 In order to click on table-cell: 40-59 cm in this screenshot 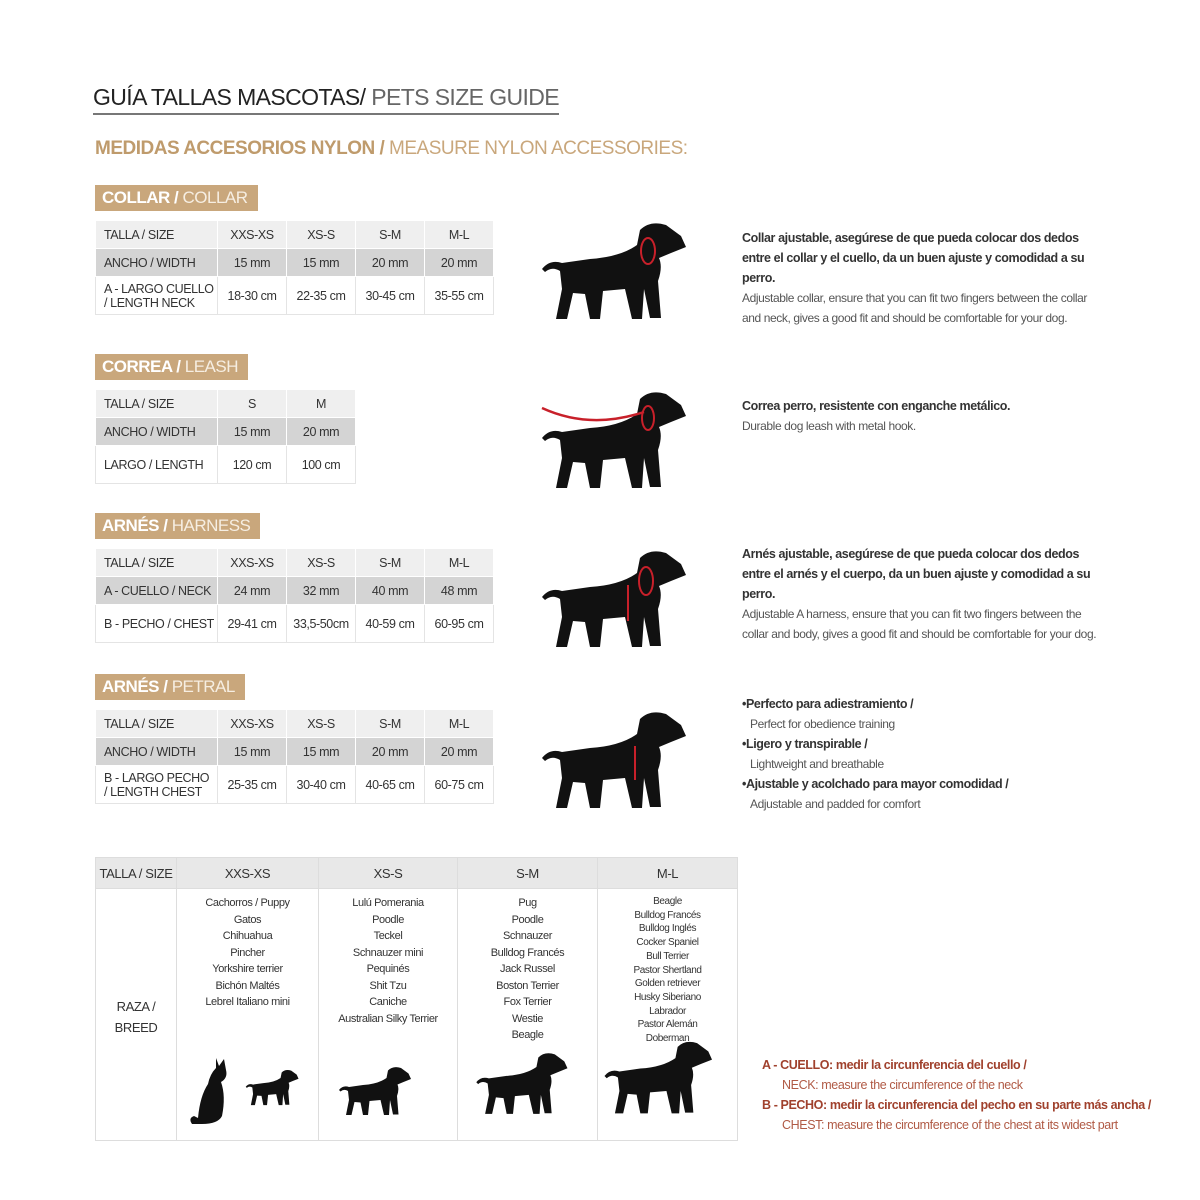, I will do `click(390, 623)`.